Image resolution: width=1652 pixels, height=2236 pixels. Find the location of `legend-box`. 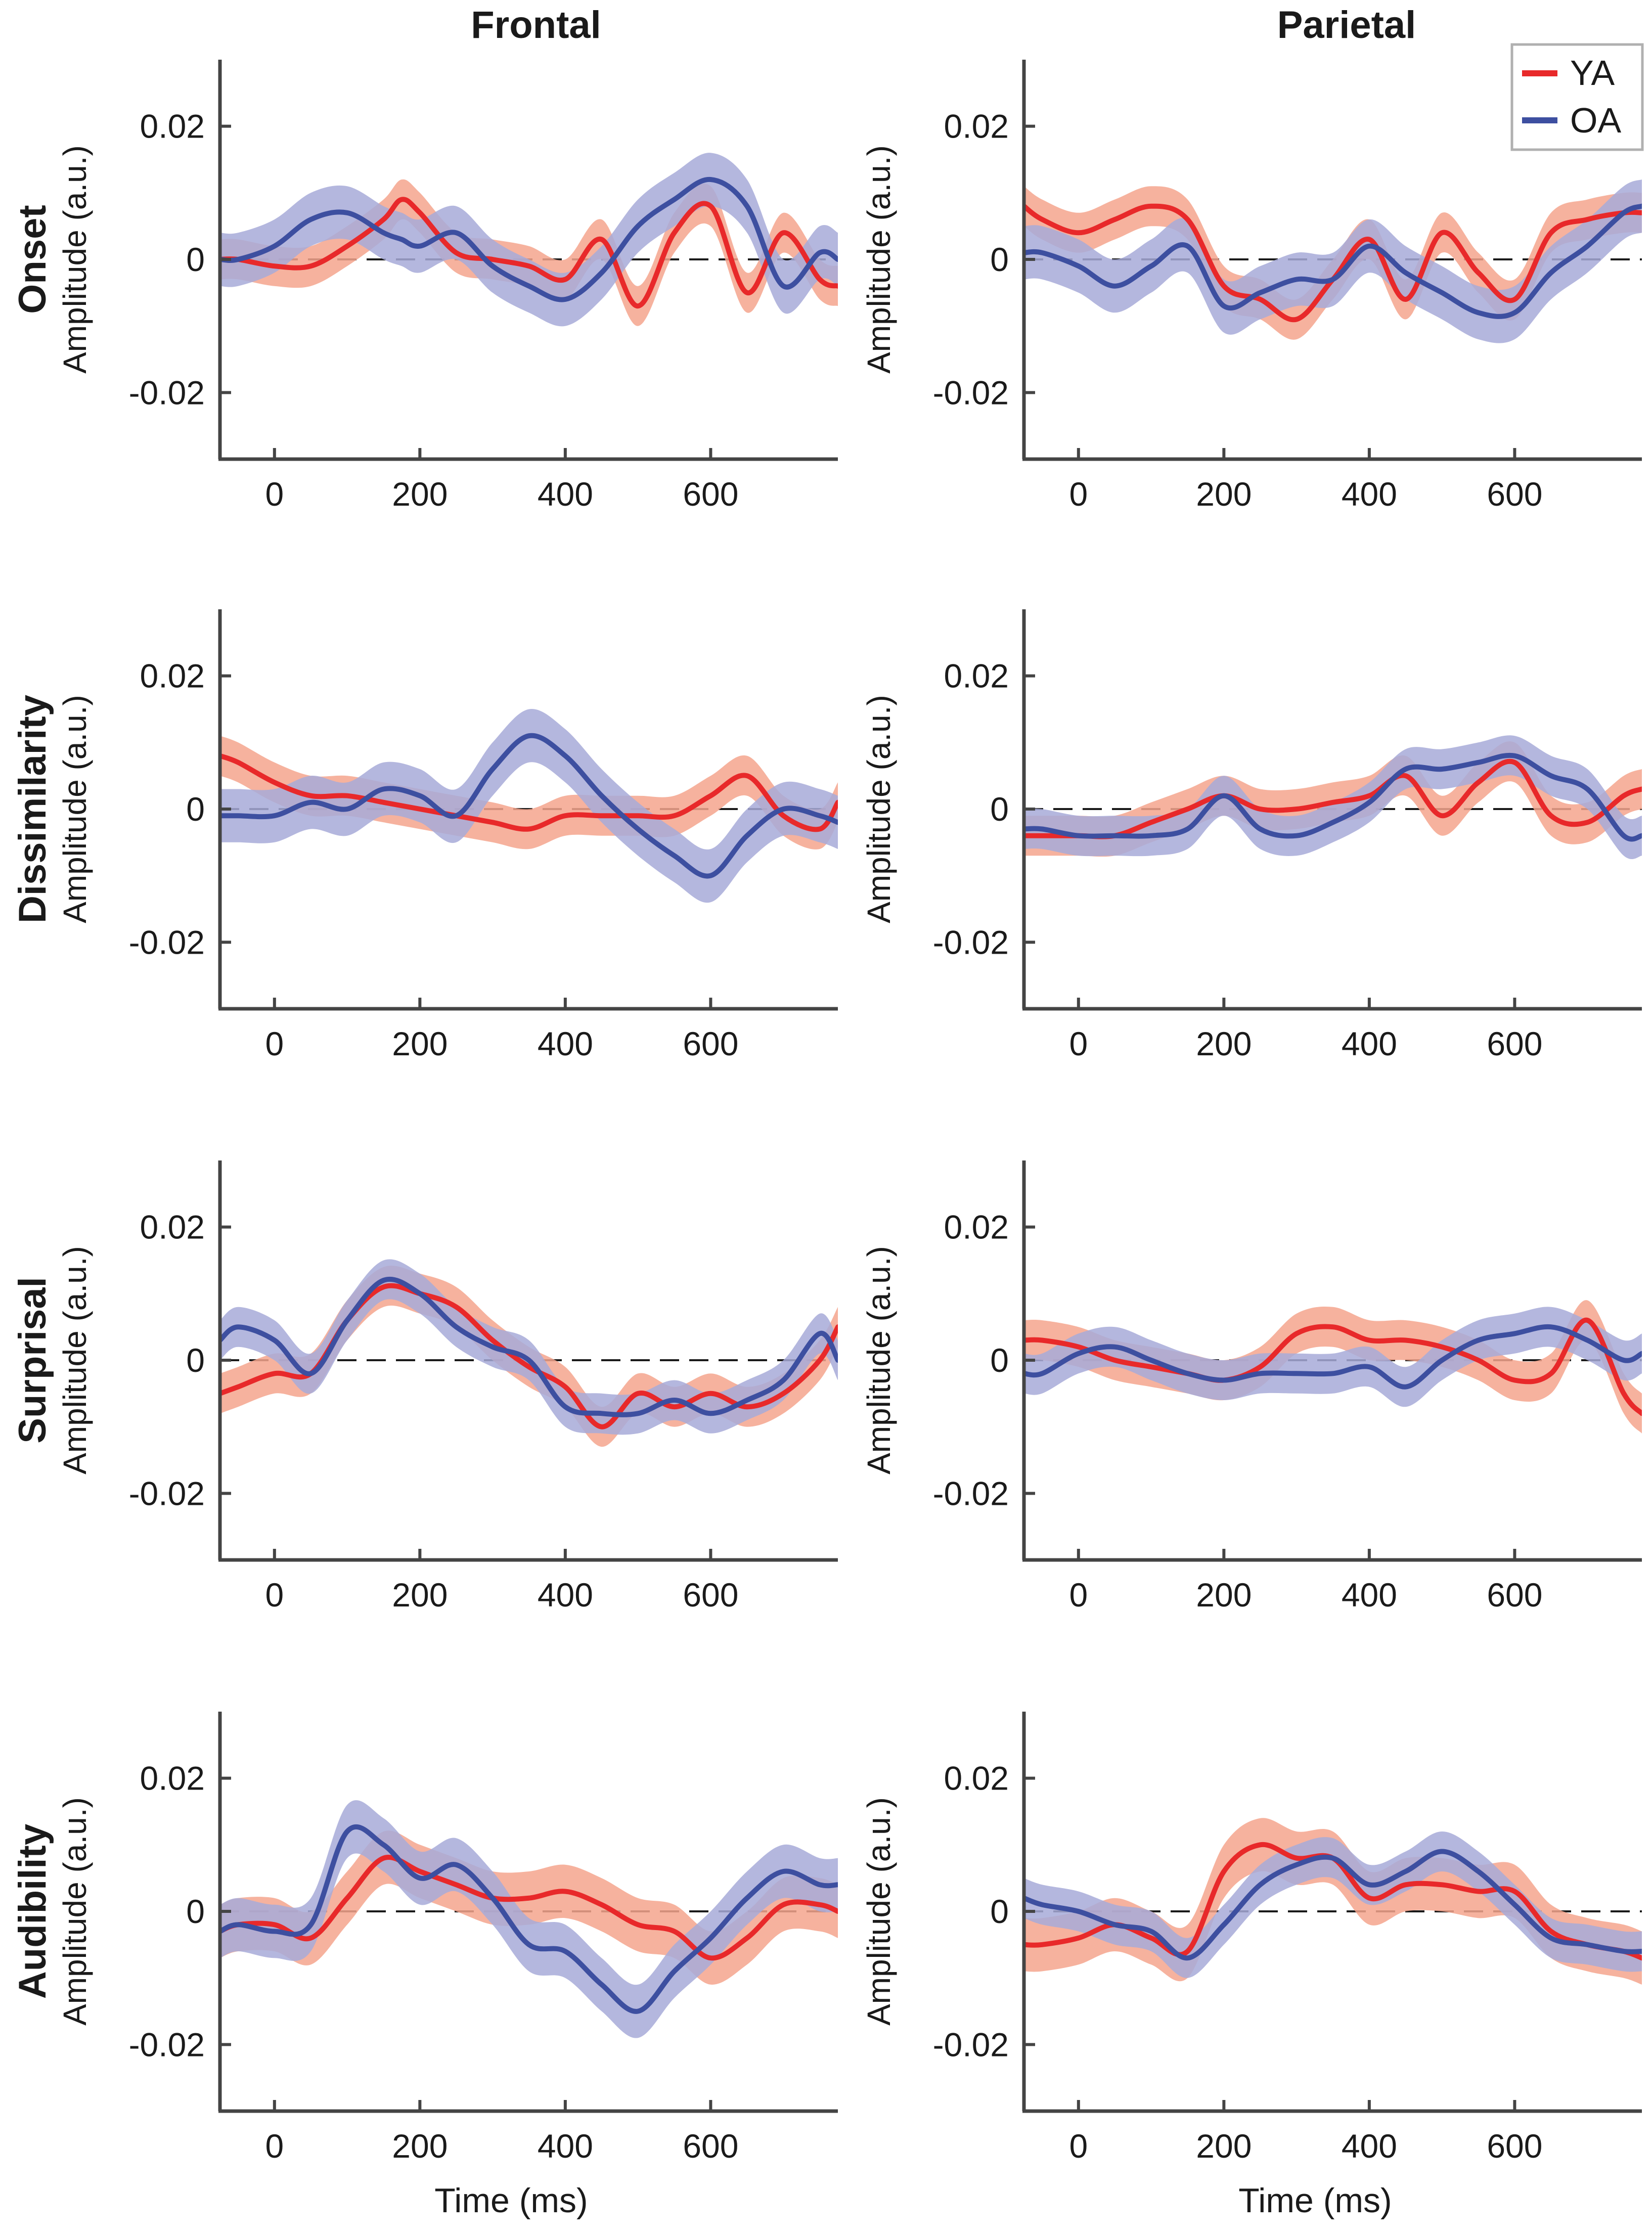

legend-box is located at coordinates (1577, 97).